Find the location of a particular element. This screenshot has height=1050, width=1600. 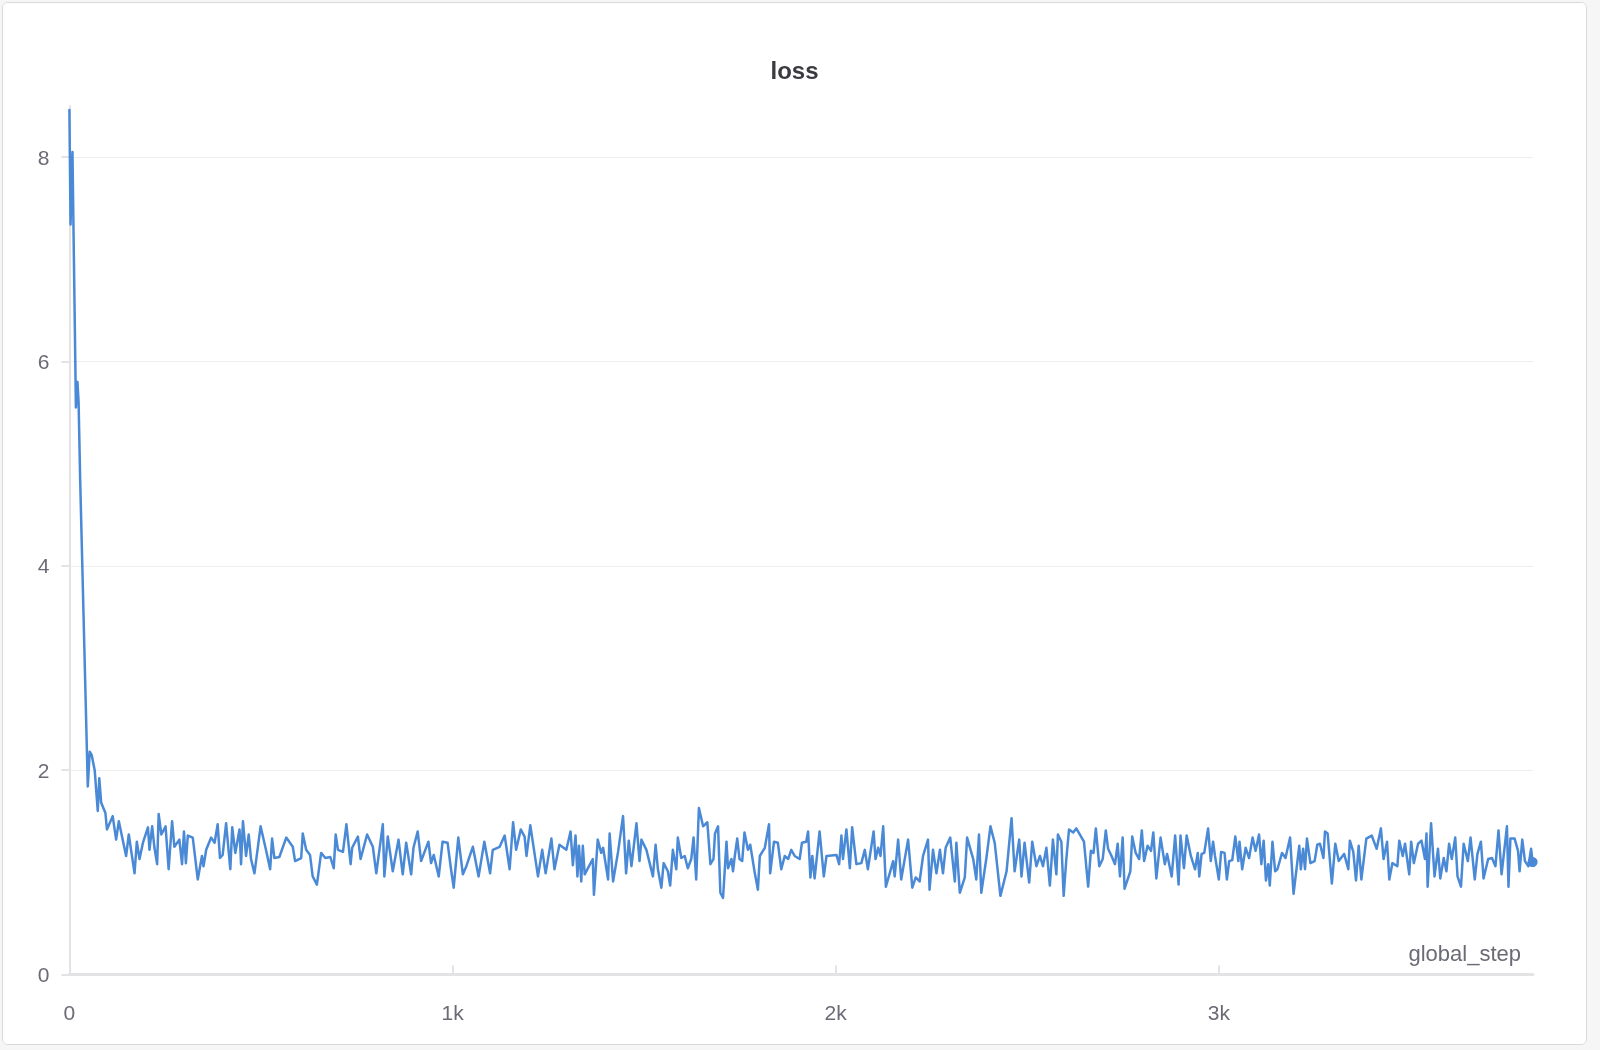

y-tick-label: 0 is located at coordinates (43, 974).